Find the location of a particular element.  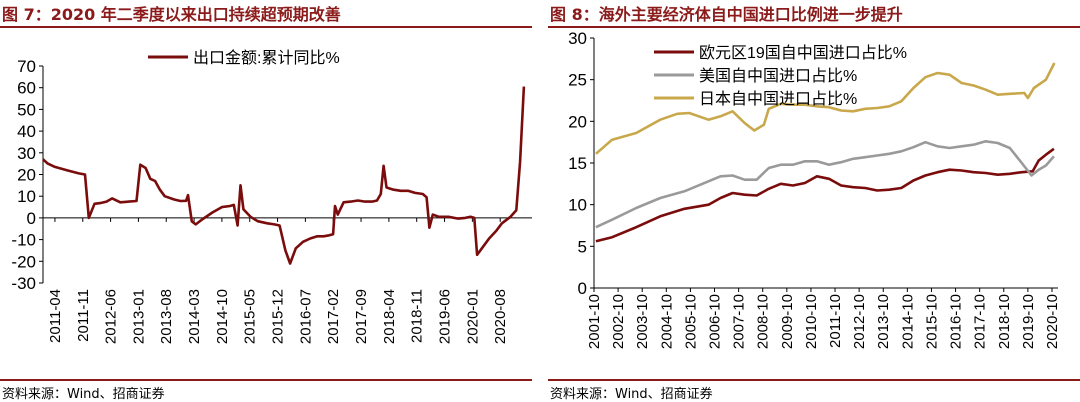

x-tick-label: 2012-10 is located at coordinates (859, 321).